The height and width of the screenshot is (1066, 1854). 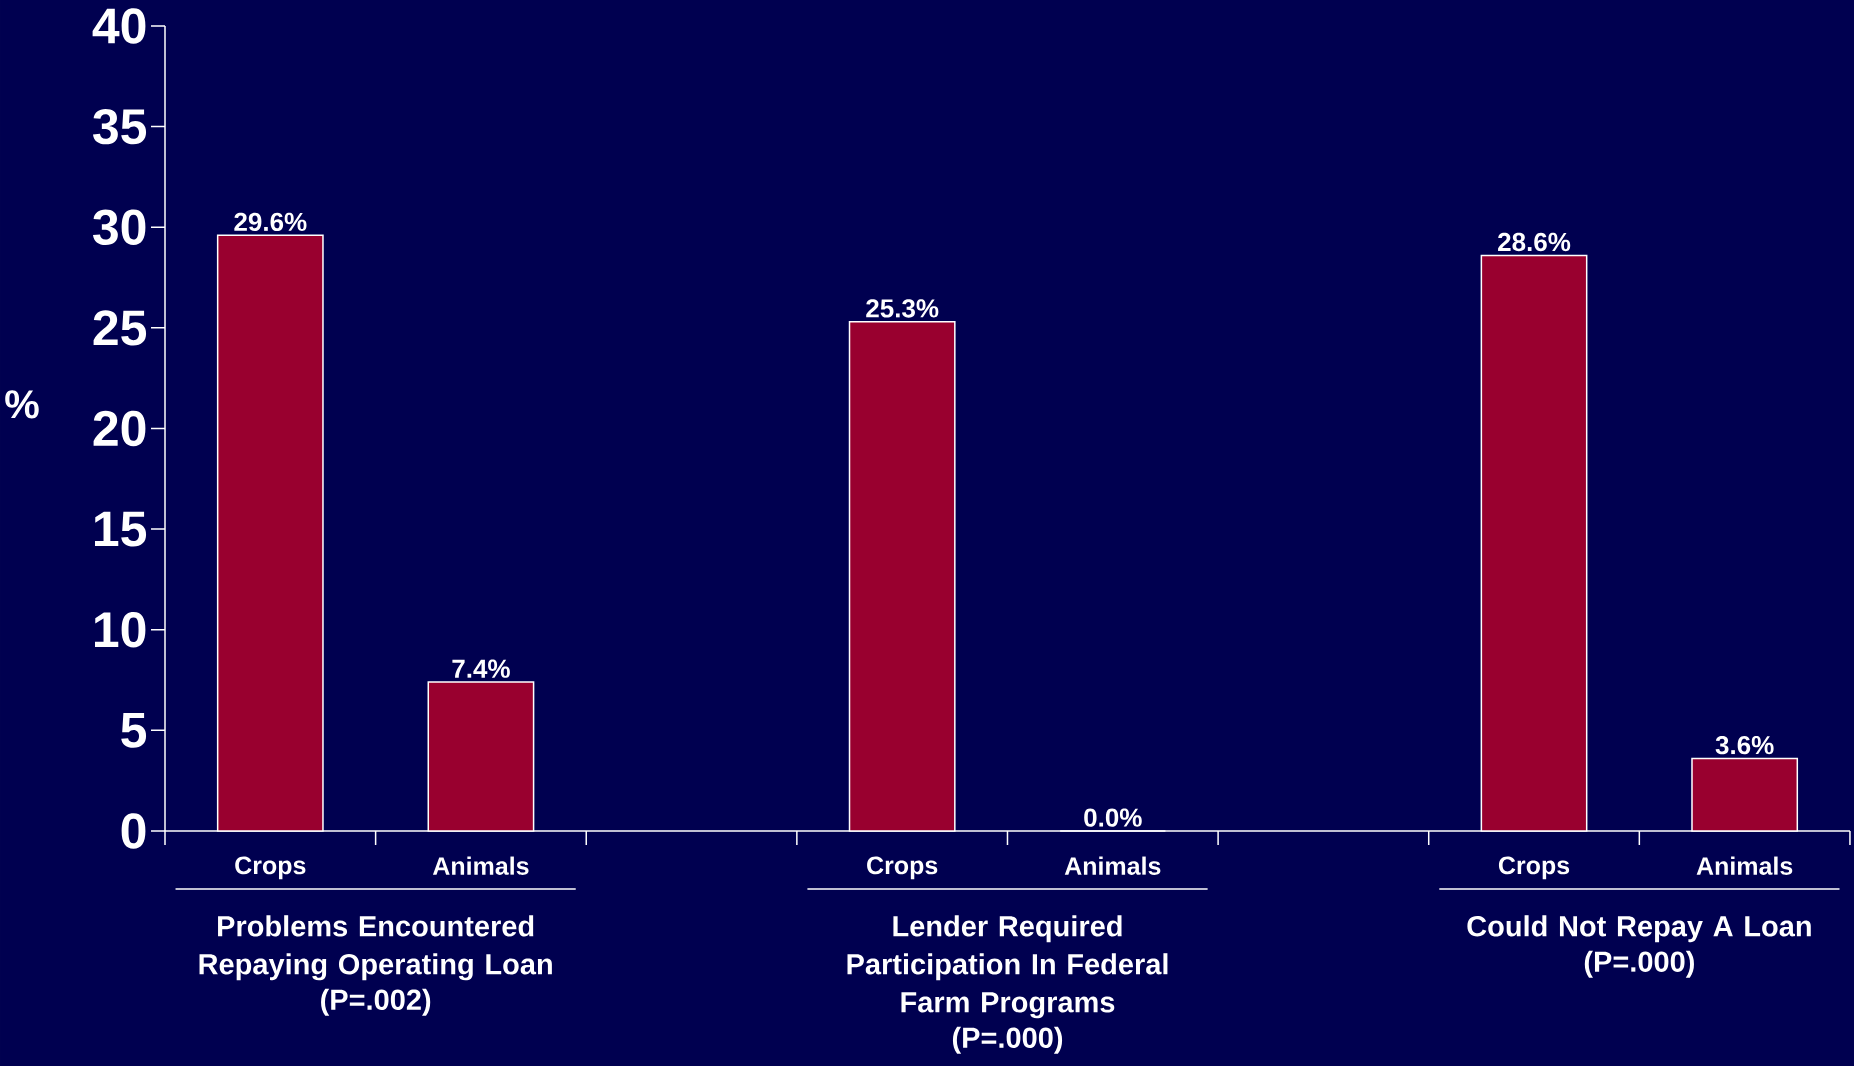 I want to click on text: Could Not Repay A Loan, so click(x=1639, y=929).